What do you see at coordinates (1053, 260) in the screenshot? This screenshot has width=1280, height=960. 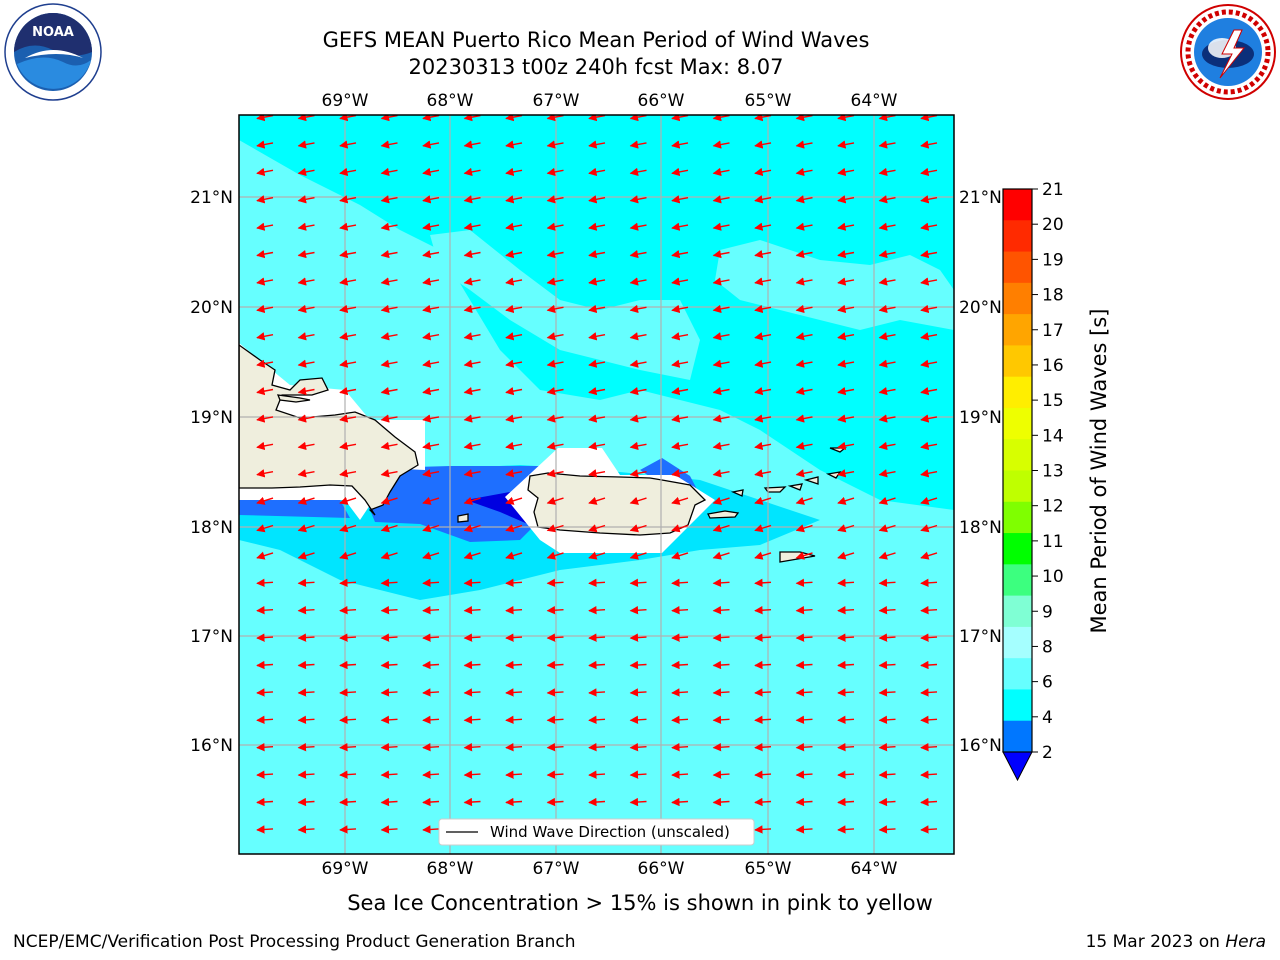 I see `colorbar-tick-label: 19` at bounding box center [1053, 260].